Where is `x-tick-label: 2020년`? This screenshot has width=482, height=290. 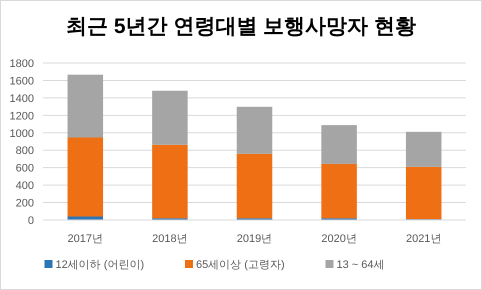 x-tick-label: 2020년 is located at coordinates (339, 239).